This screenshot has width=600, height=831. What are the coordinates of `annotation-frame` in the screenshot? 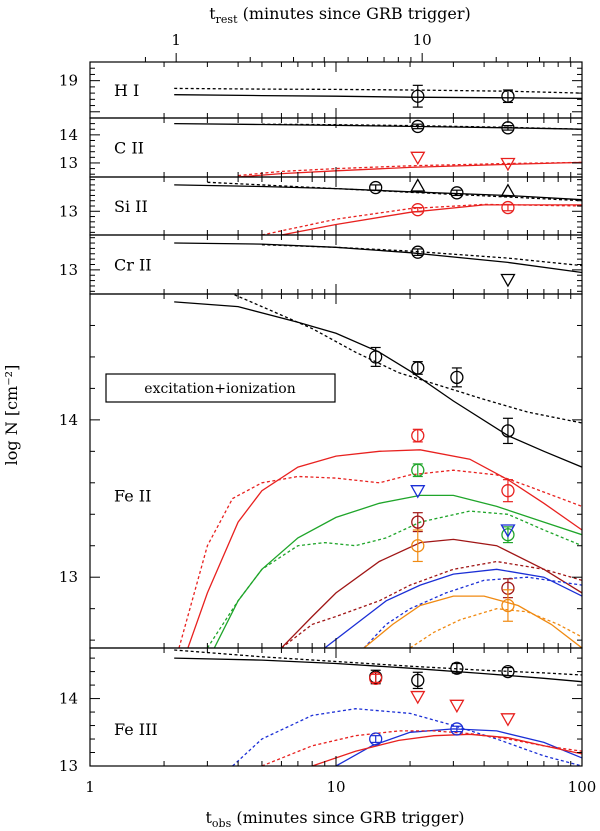 It's located at (220, 388).